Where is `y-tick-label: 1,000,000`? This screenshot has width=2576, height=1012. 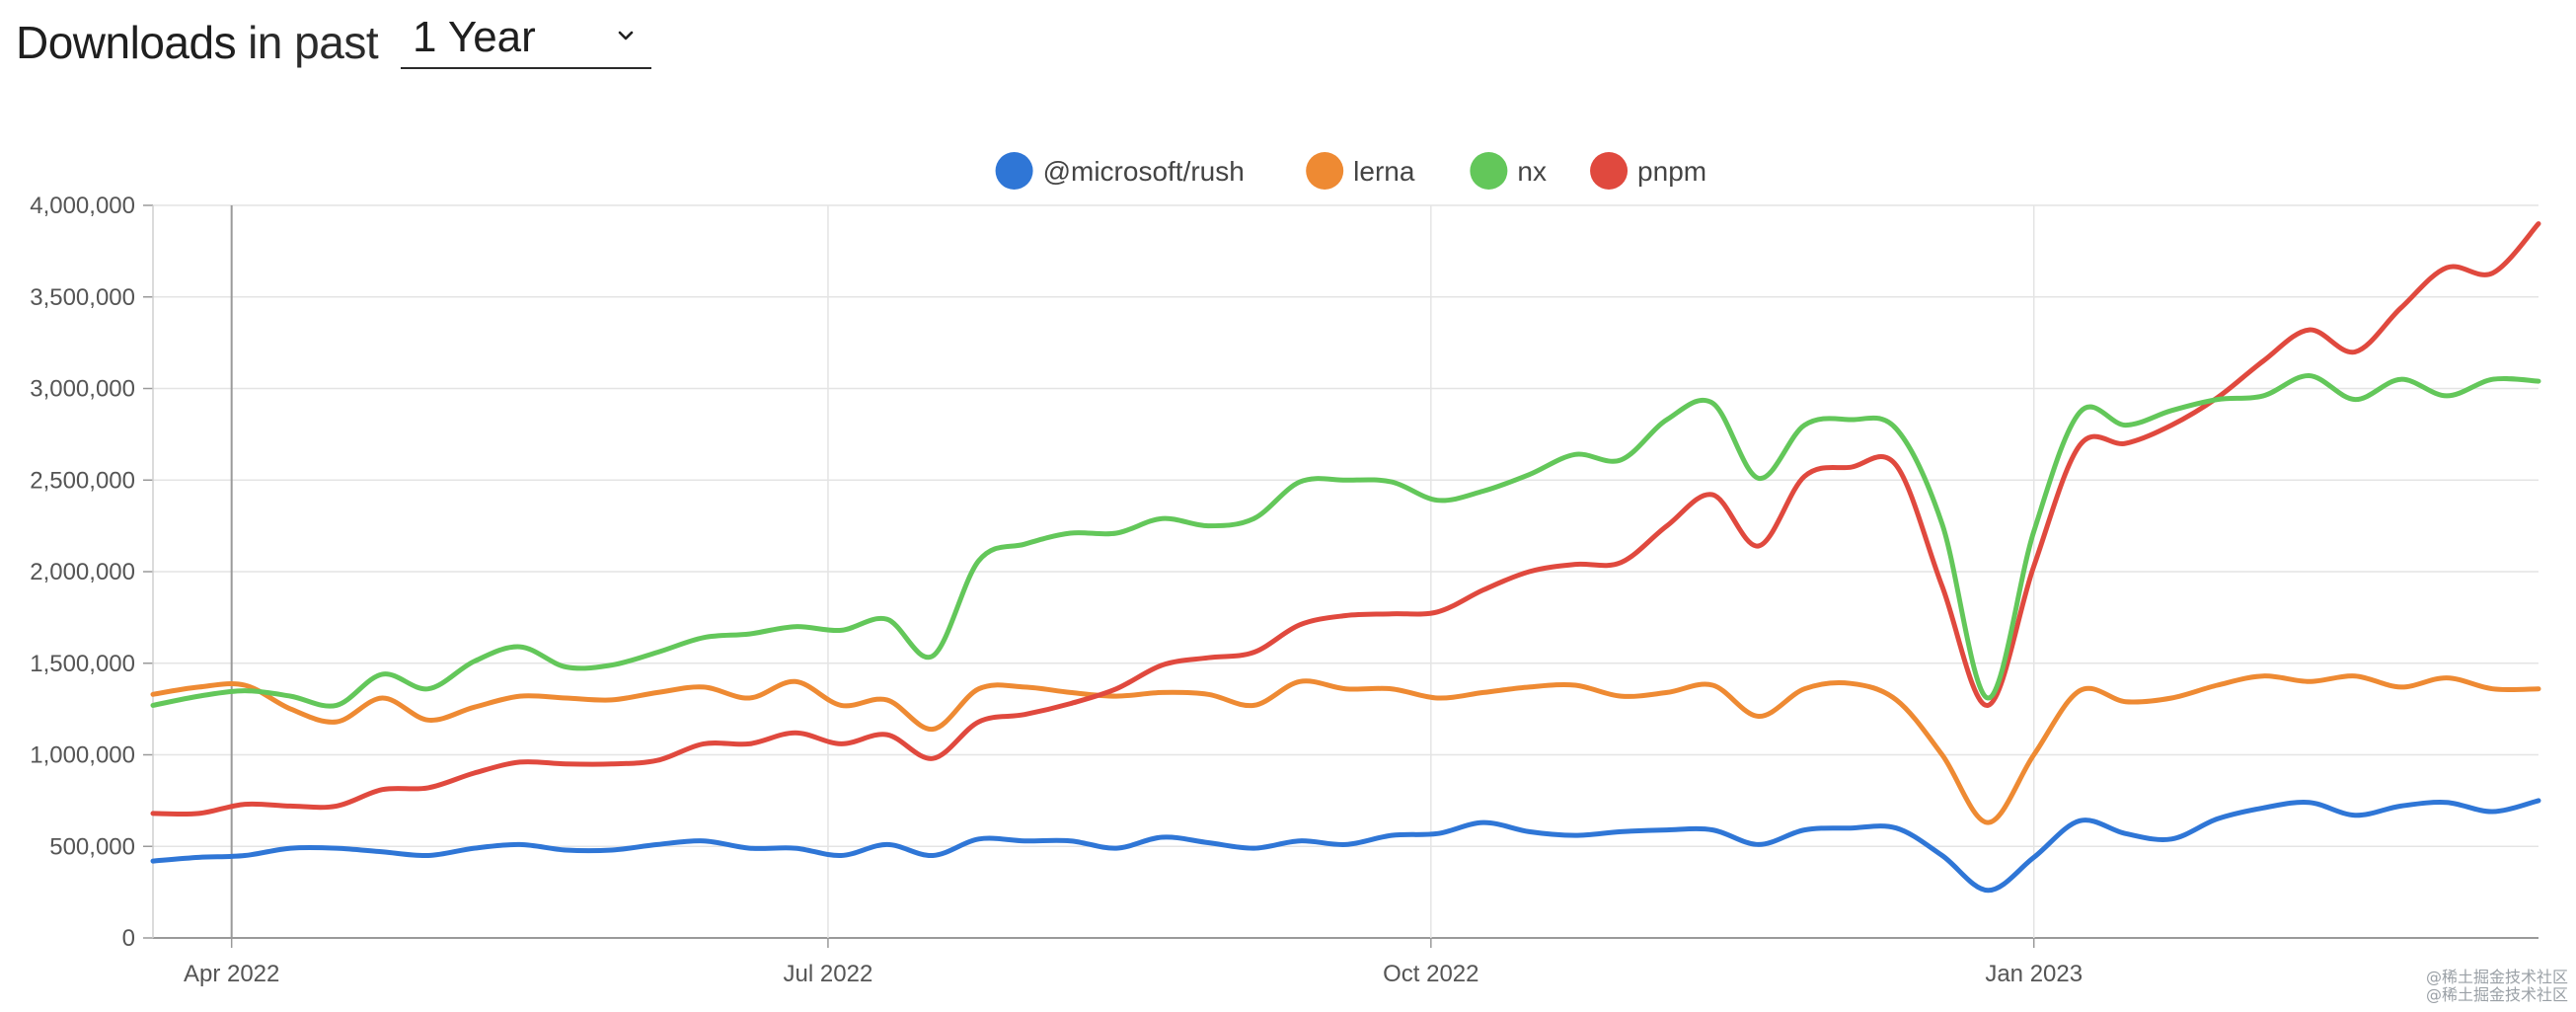
y-tick-label: 1,000,000 is located at coordinates (82, 755).